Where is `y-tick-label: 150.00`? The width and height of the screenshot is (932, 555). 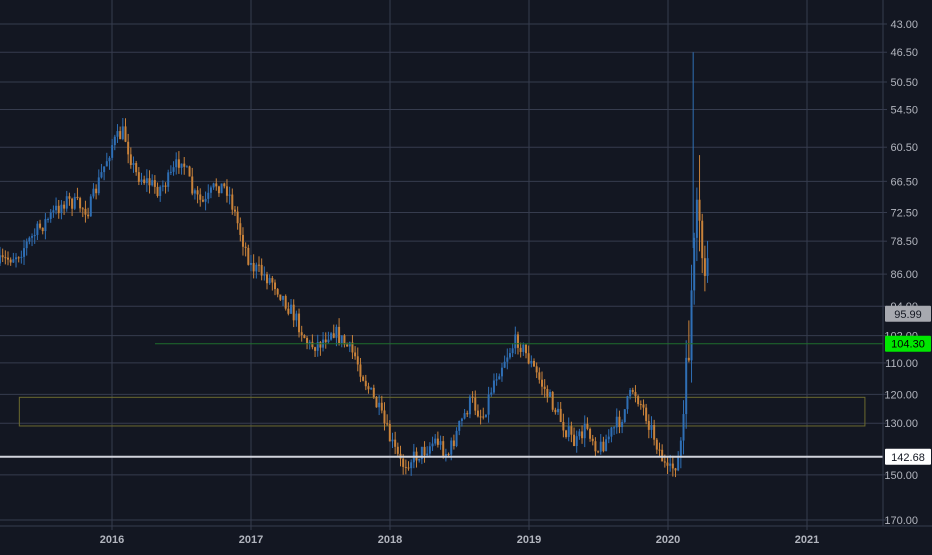
y-tick-label: 150.00 is located at coordinates (901, 476).